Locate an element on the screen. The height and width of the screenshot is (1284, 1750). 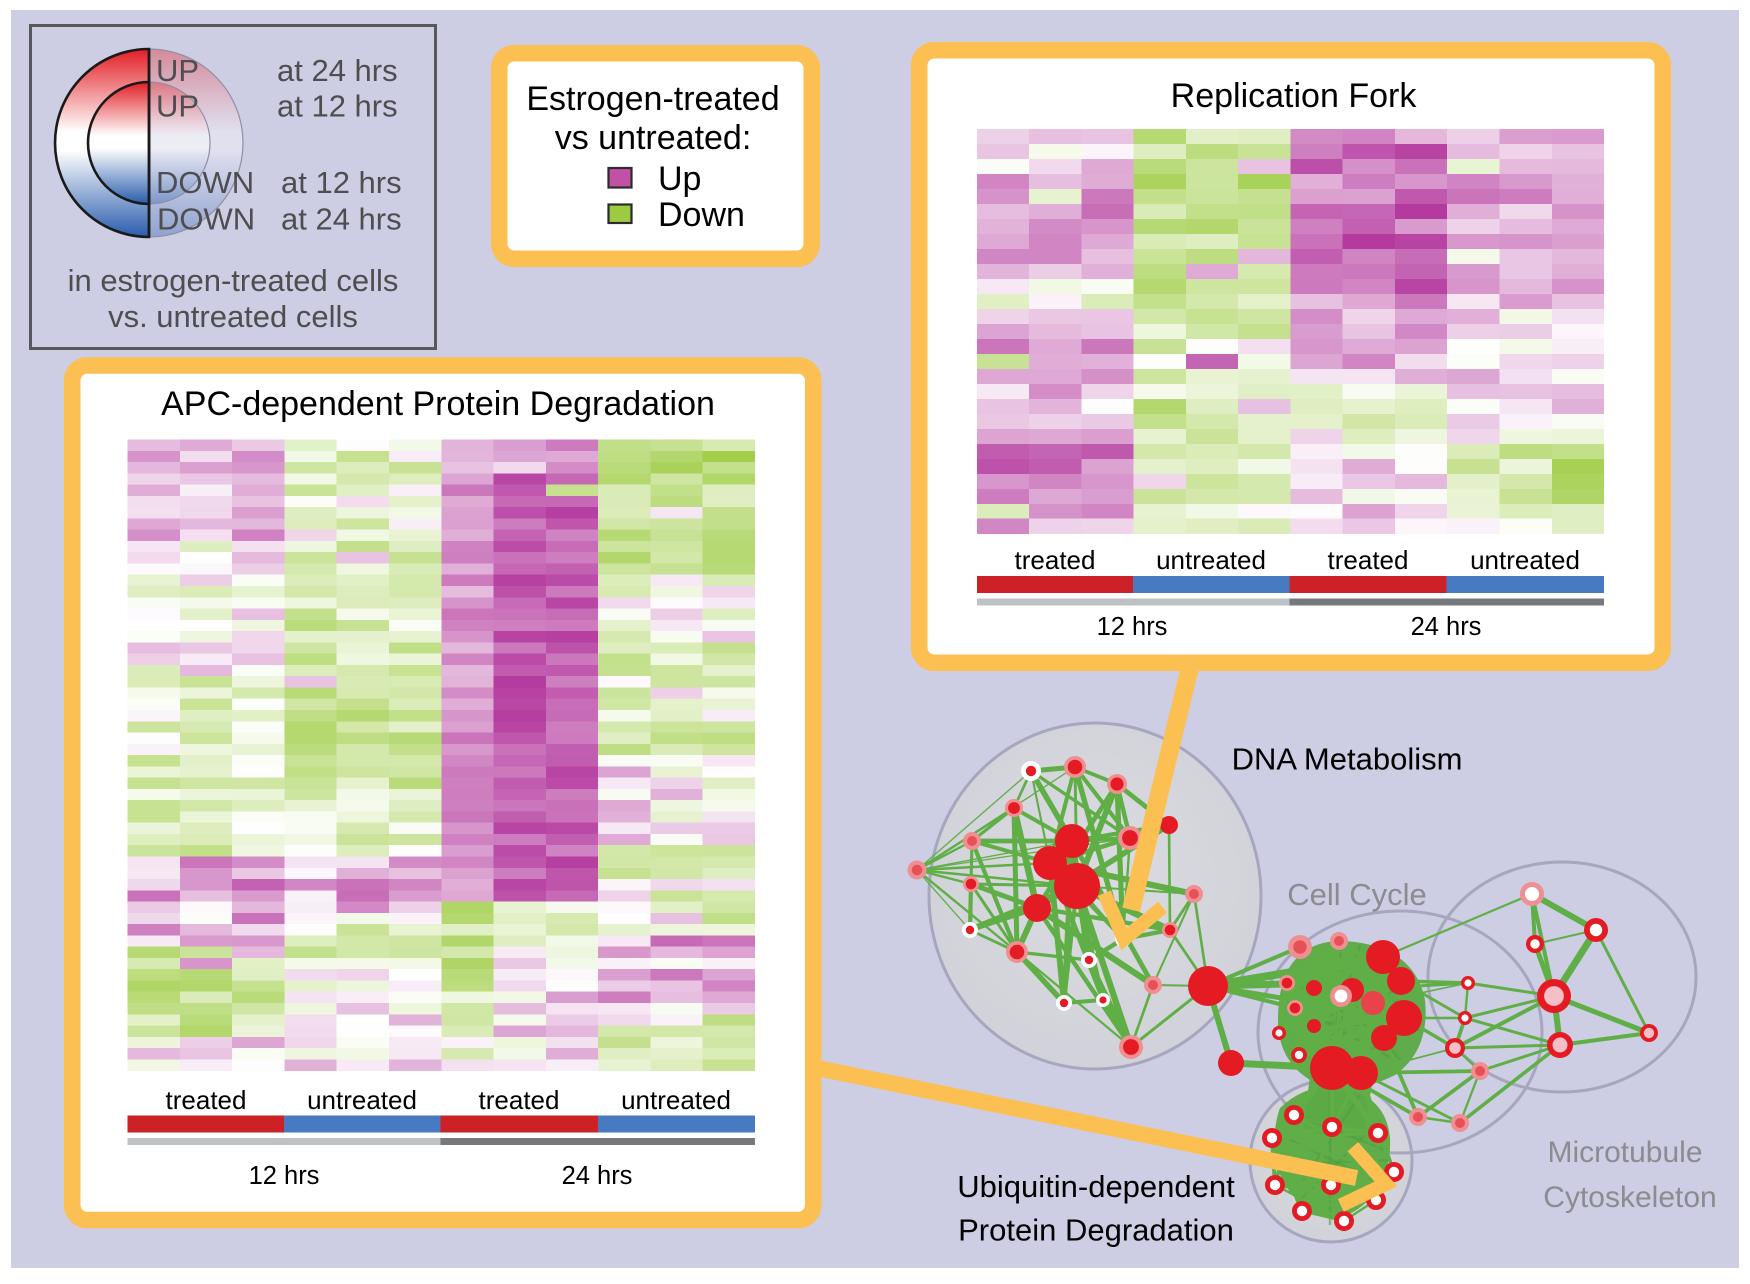
svg-text: Replication Fork is located at coordinates (1294, 96).